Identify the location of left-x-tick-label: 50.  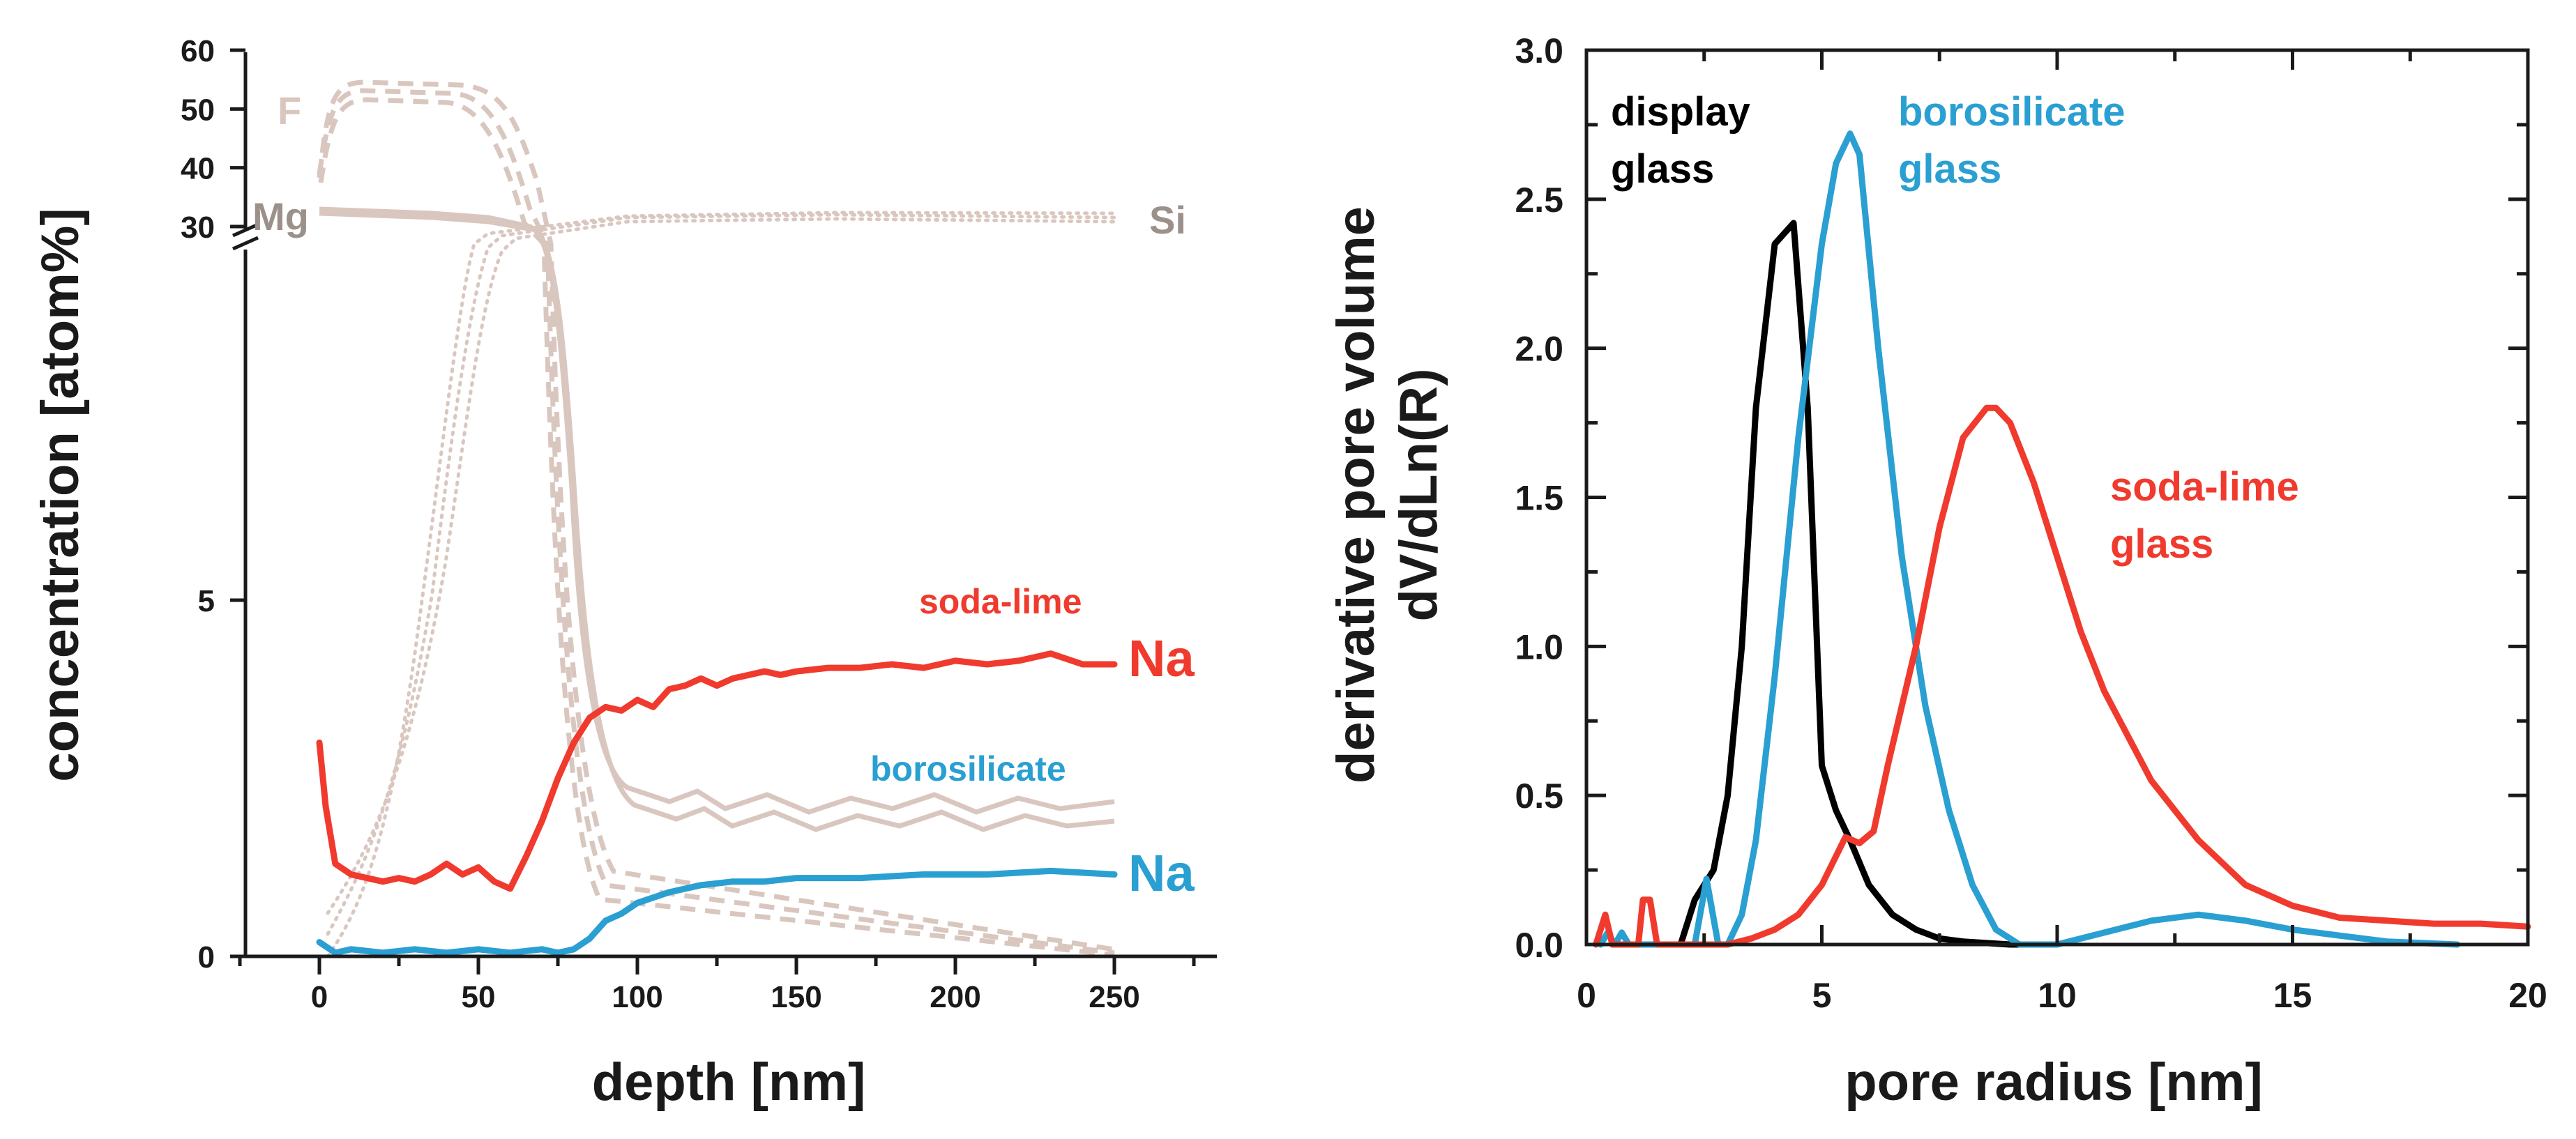
(479, 997).